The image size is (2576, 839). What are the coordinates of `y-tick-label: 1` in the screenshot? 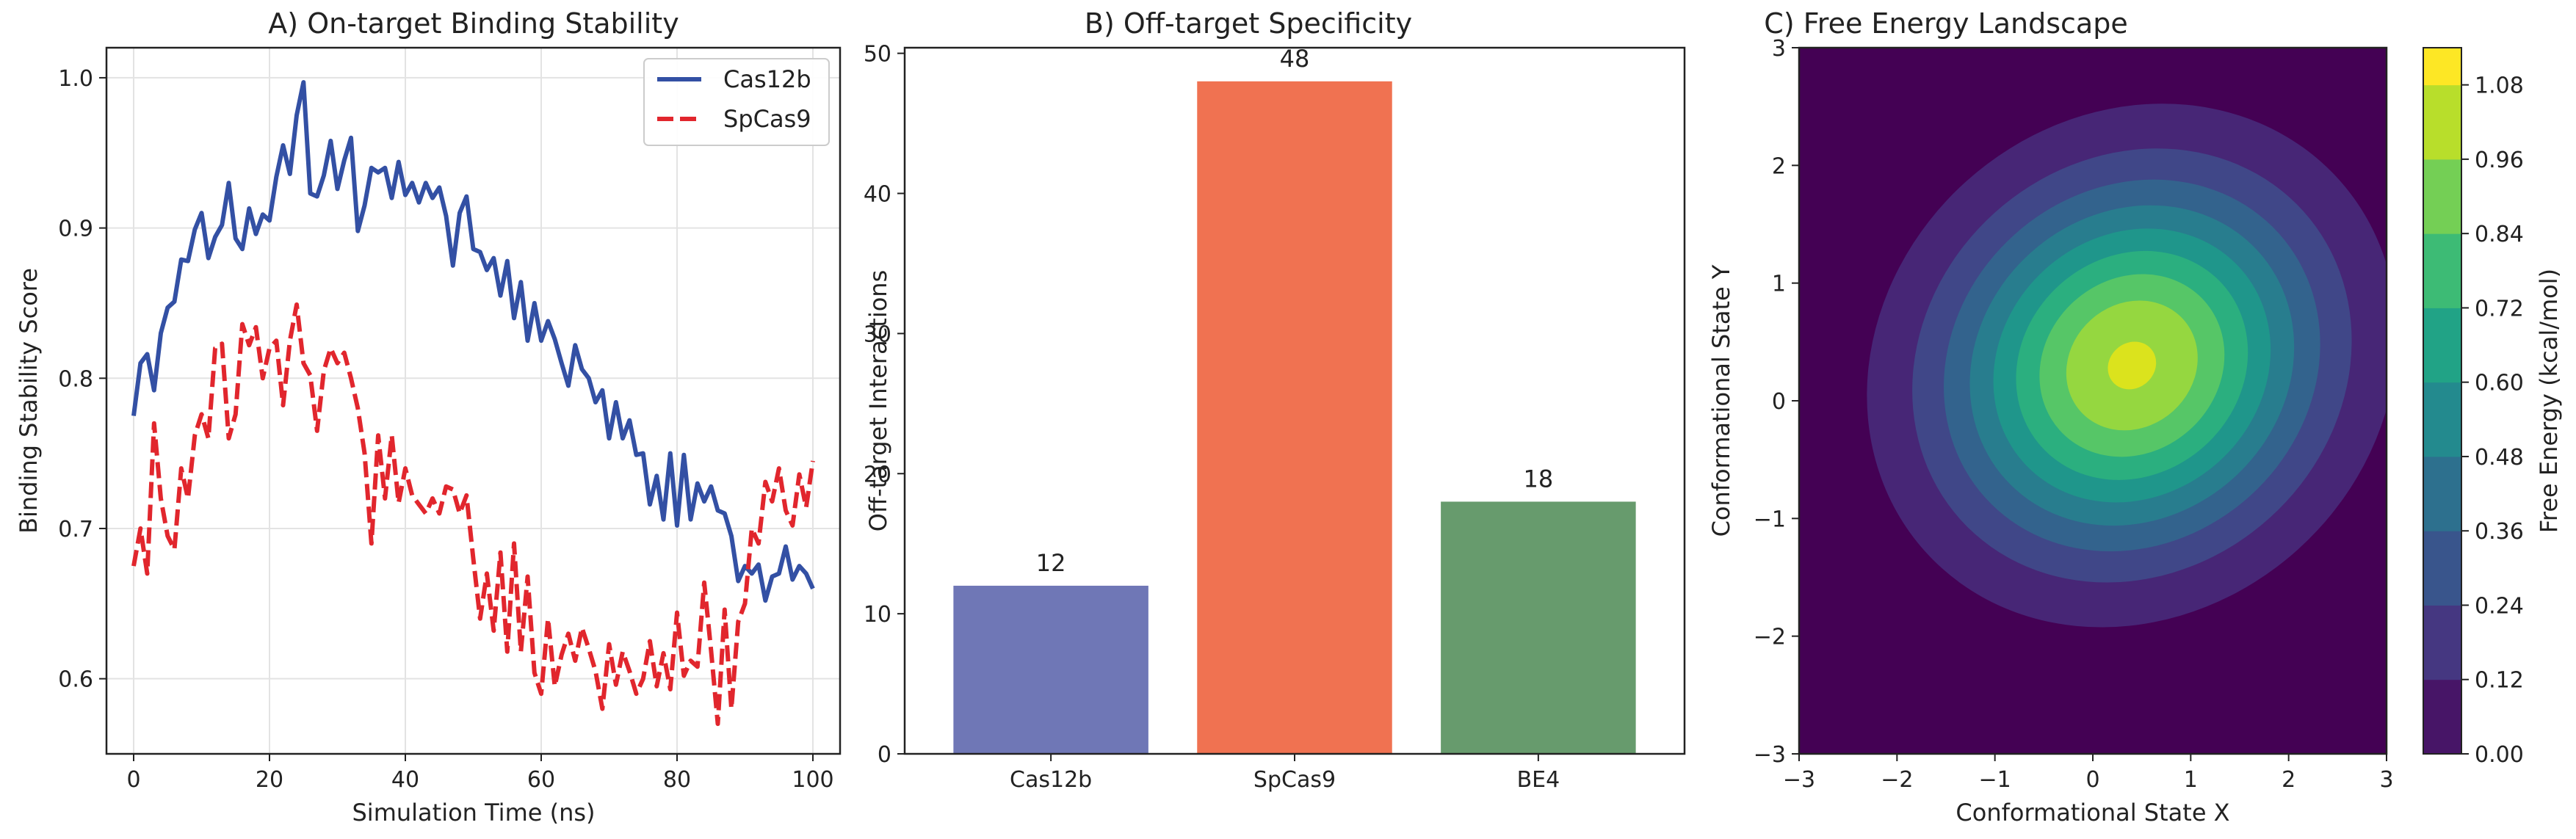 It's located at (1779, 284).